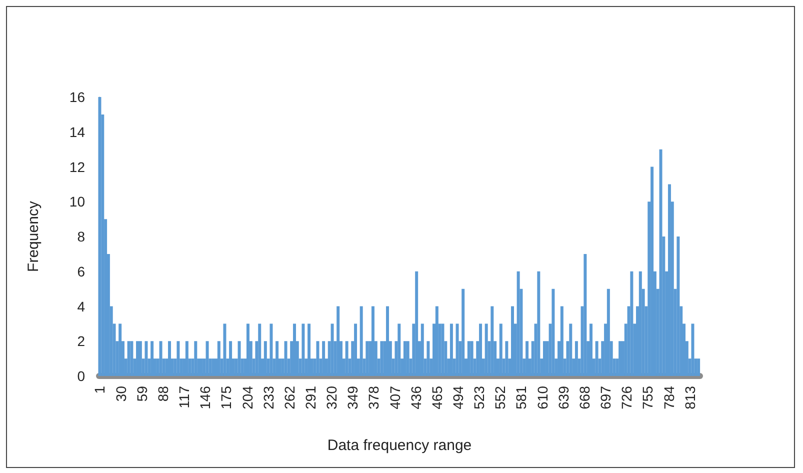 The image size is (803, 473). What do you see at coordinates (352, 398) in the screenshot?
I see `x-tick-label: 349` at bounding box center [352, 398].